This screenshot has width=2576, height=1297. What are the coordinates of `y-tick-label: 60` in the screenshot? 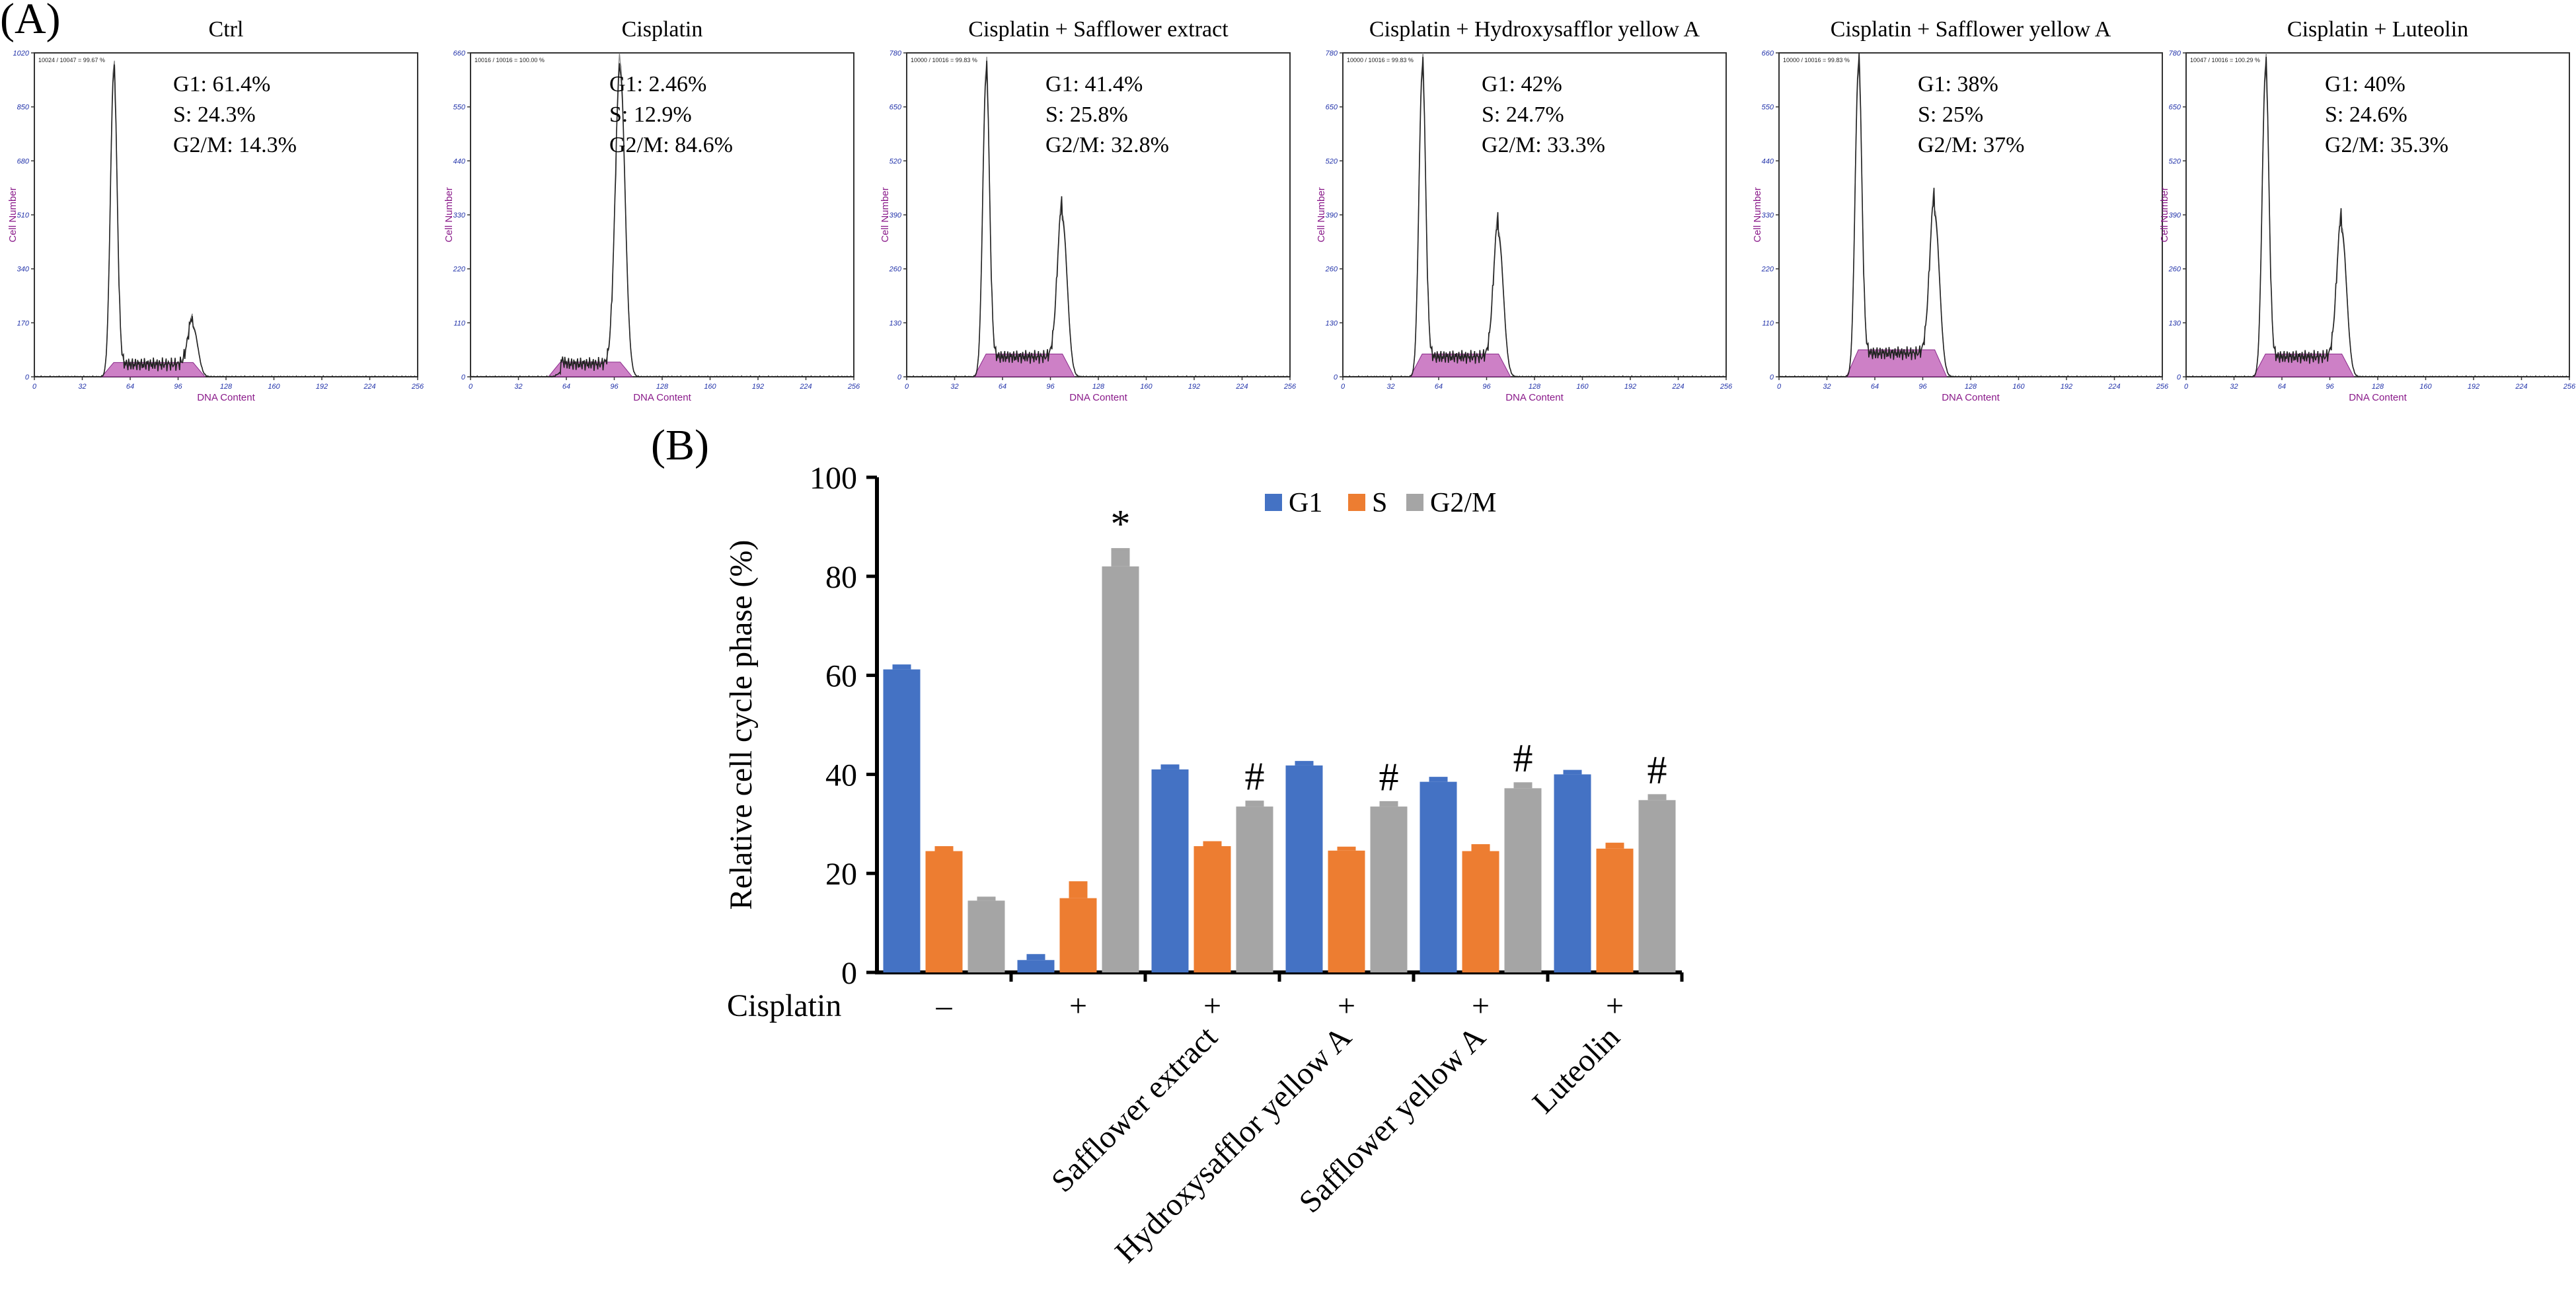 It's located at (841, 676).